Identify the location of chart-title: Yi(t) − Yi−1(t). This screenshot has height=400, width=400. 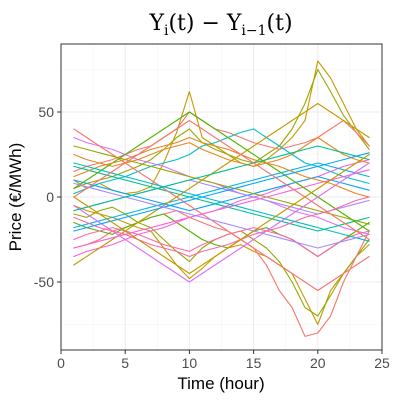
(220, 25).